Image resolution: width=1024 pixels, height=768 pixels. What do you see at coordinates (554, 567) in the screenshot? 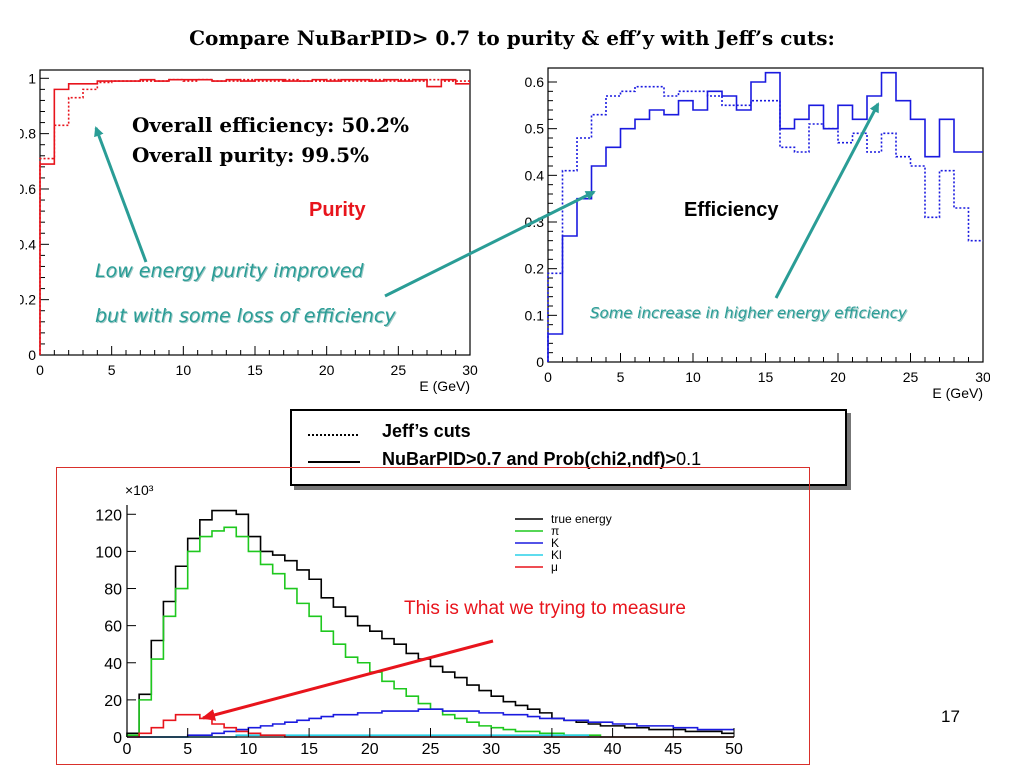
I see `spectrum-legend-label: μ` at bounding box center [554, 567].